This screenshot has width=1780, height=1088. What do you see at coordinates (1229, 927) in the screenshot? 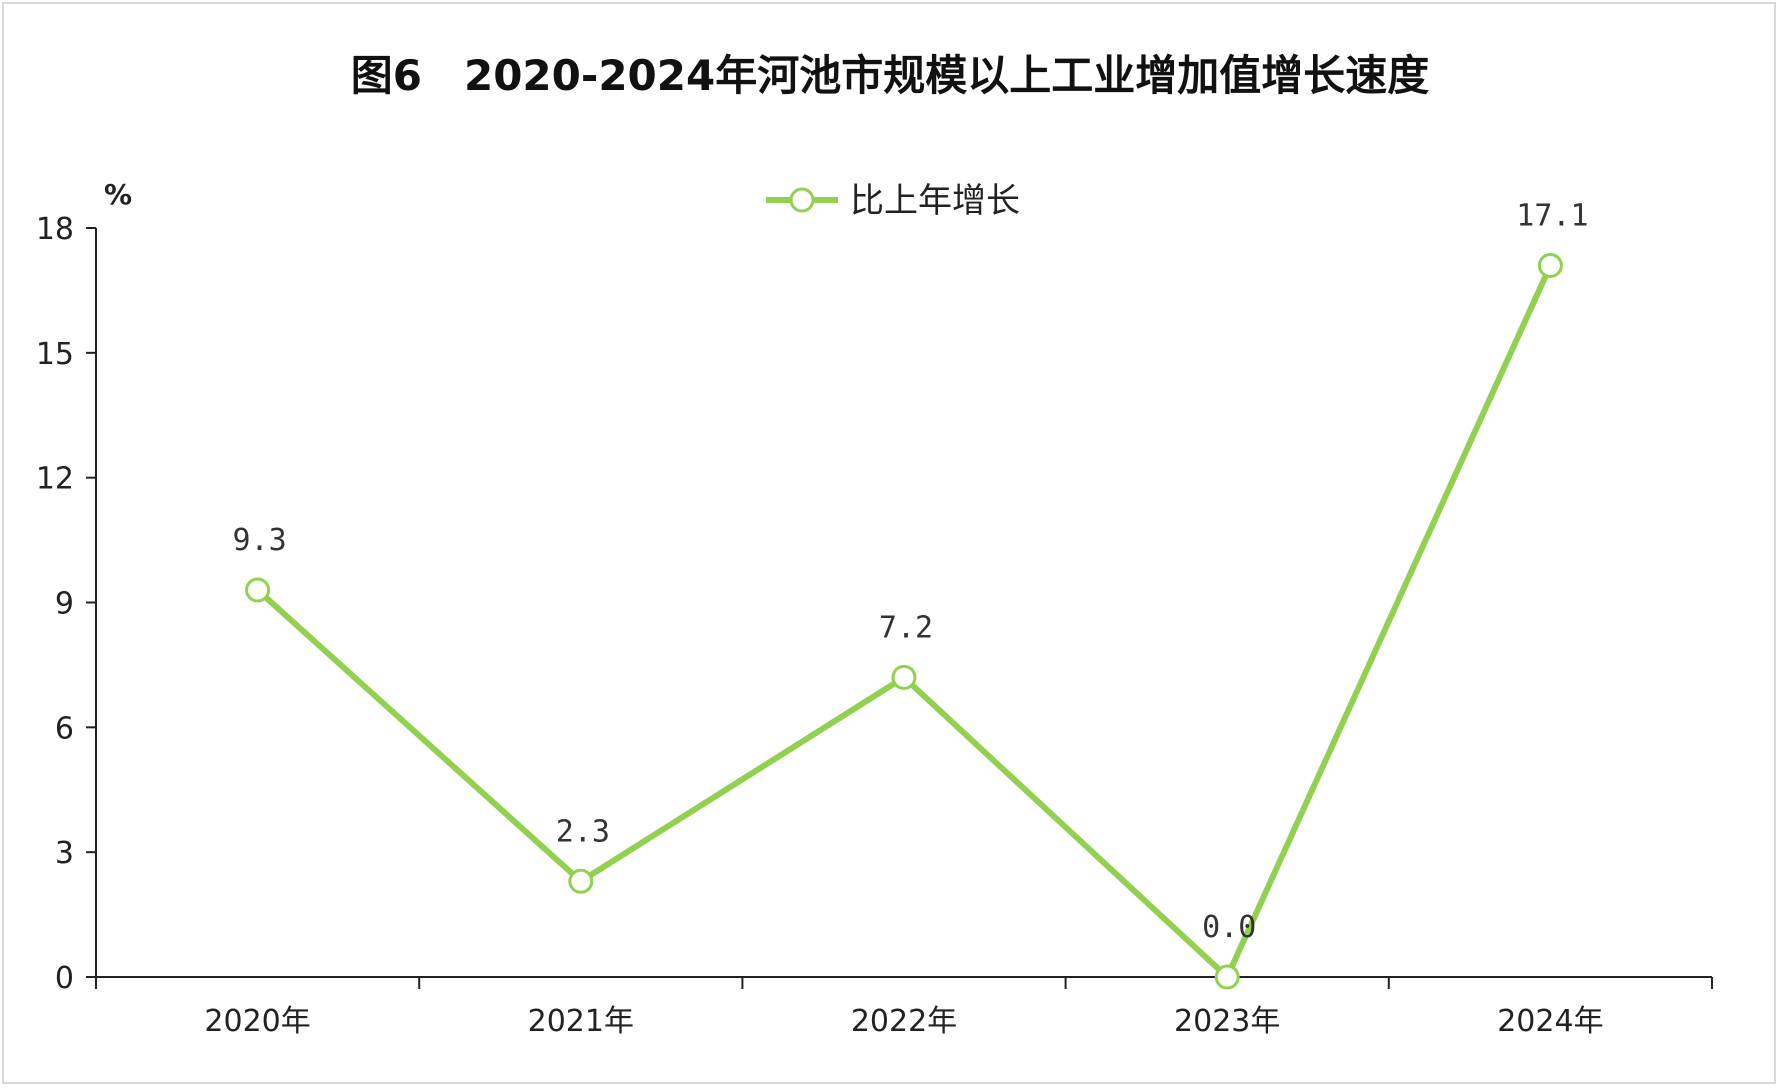
I see `data-label: 0.0` at bounding box center [1229, 927].